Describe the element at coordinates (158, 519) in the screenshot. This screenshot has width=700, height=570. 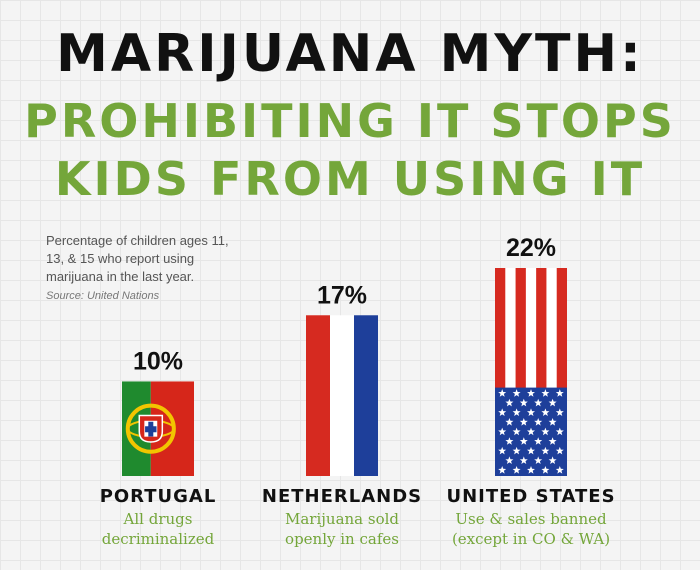
I see `category-description: All drugs` at that location.